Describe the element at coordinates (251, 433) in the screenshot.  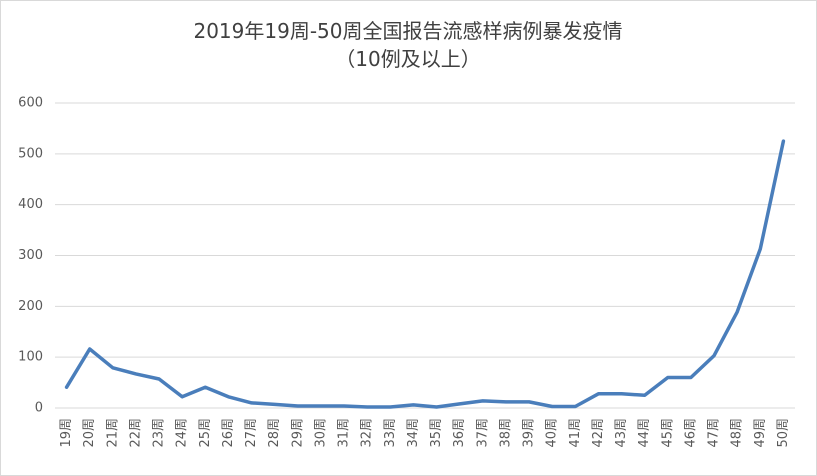
I see `x-tick-label: 27周` at that location.